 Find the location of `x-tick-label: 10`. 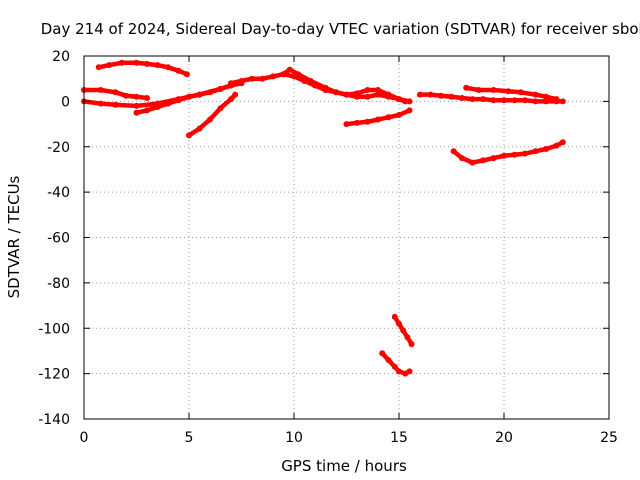

x-tick-label: 10 is located at coordinates (294, 438).